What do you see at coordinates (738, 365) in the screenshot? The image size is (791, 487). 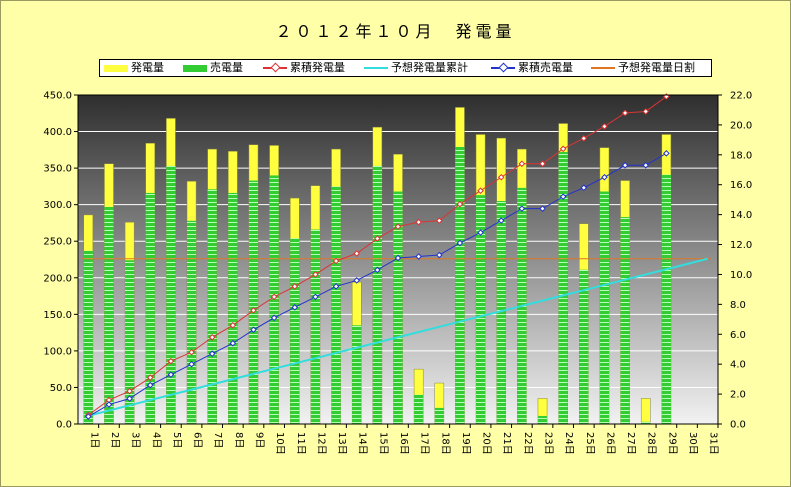 I see `y2-tick-label: 4.0` at bounding box center [738, 365].